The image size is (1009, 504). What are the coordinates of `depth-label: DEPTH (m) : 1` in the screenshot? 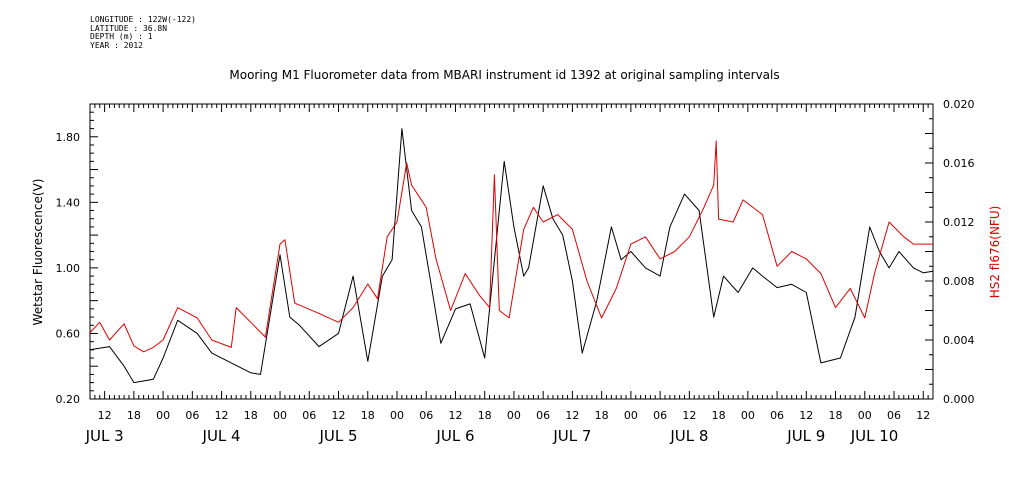 It's located at (121, 37).